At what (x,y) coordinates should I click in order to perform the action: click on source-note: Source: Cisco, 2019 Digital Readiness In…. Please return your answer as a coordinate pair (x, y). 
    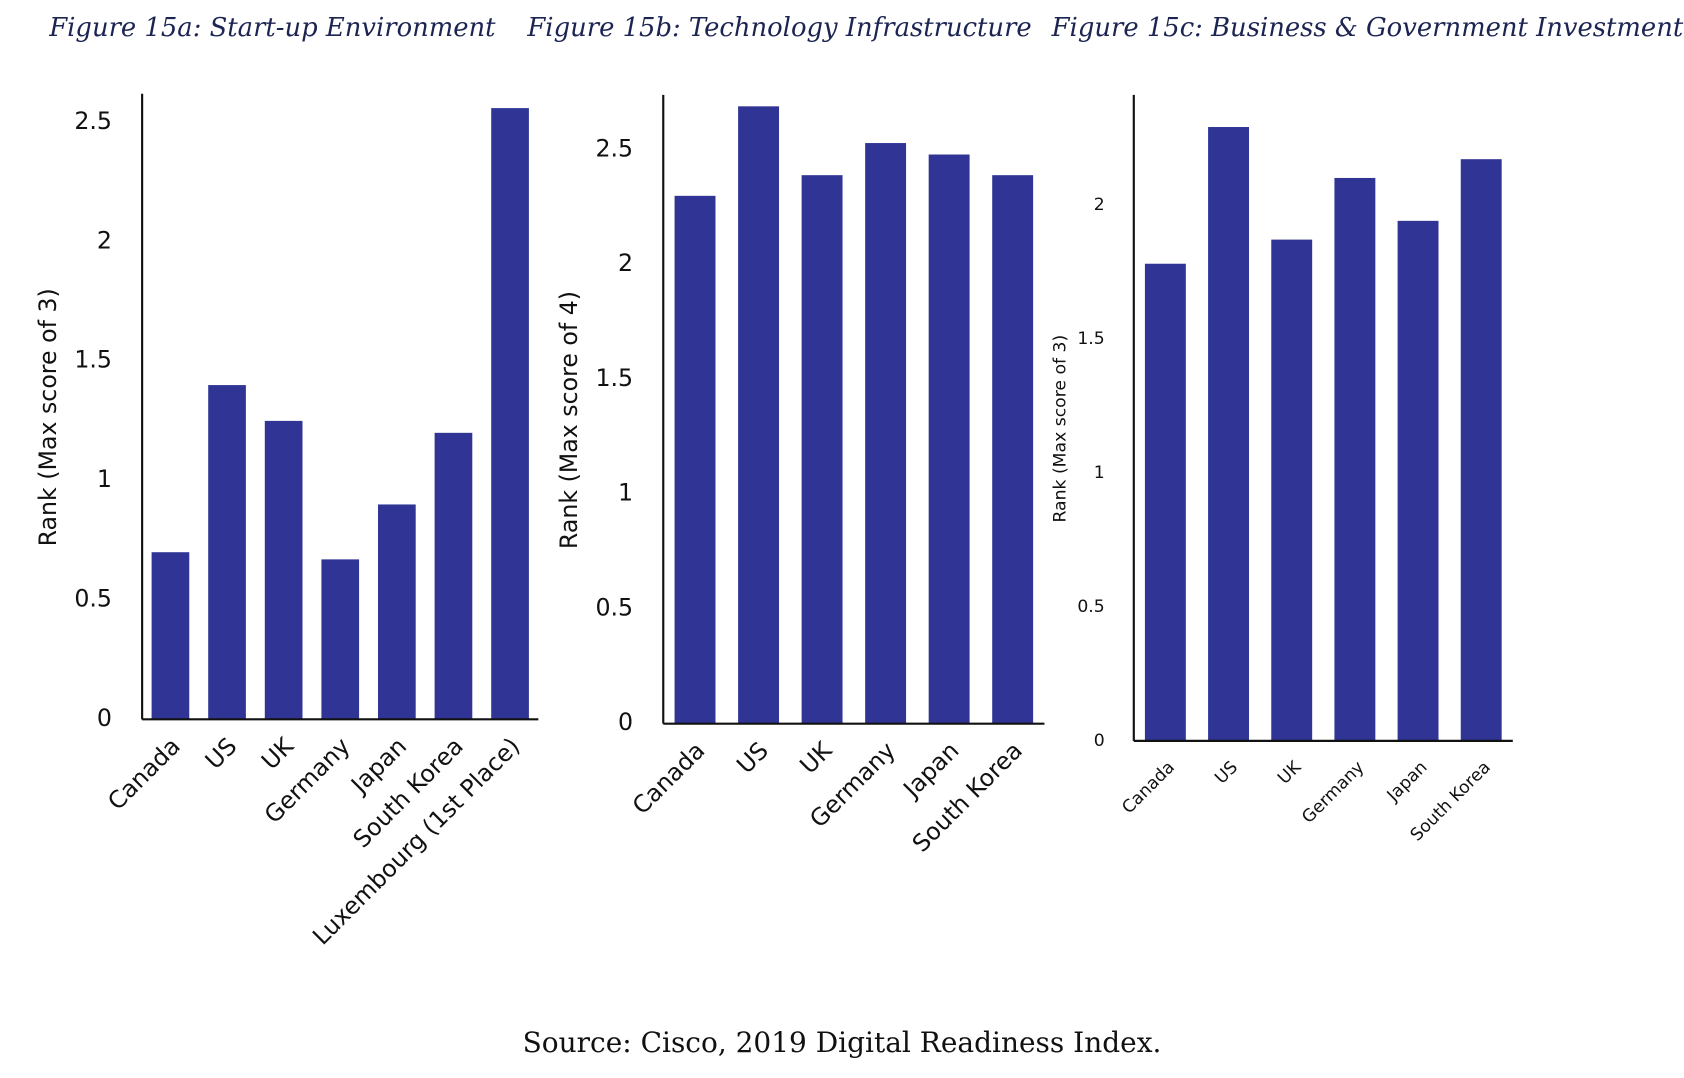
    Looking at the image, I should click on (842, 1042).